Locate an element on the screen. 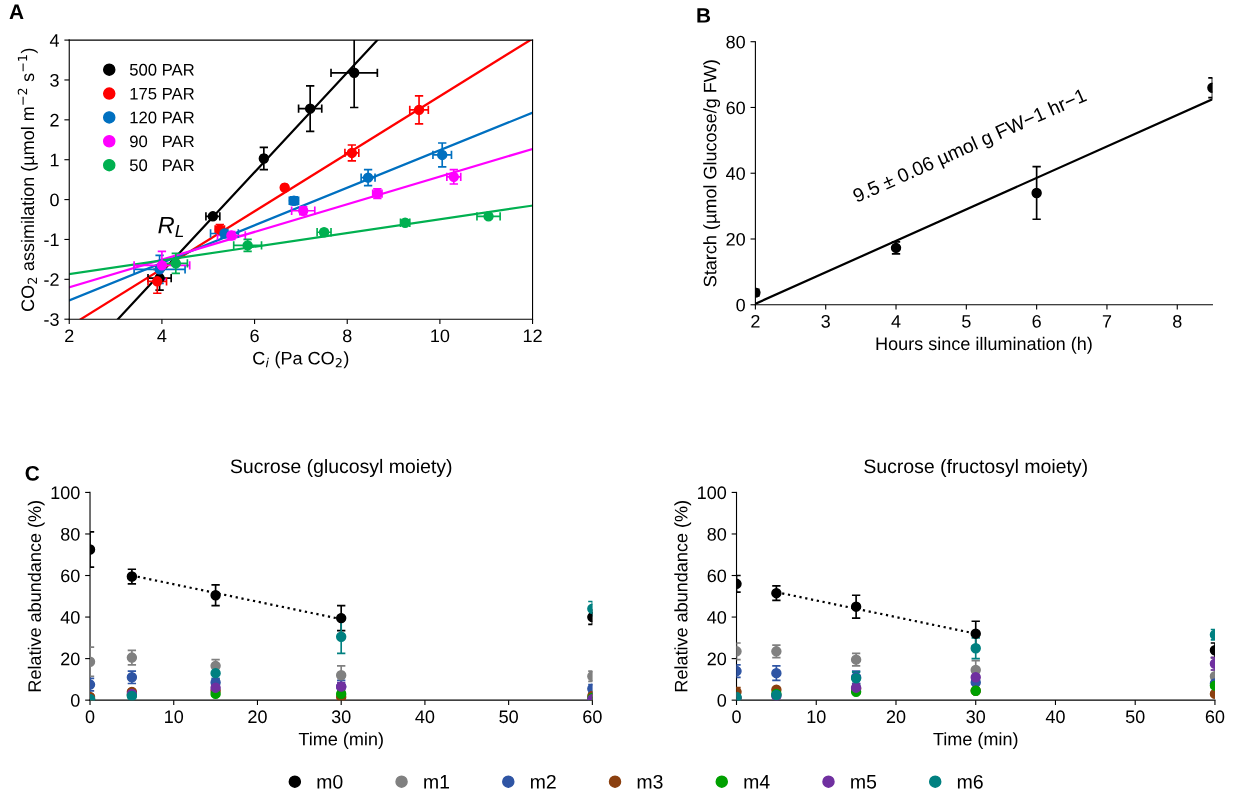 The image size is (1259, 802). legend-label: m3 is located at coordinates (650, 781).